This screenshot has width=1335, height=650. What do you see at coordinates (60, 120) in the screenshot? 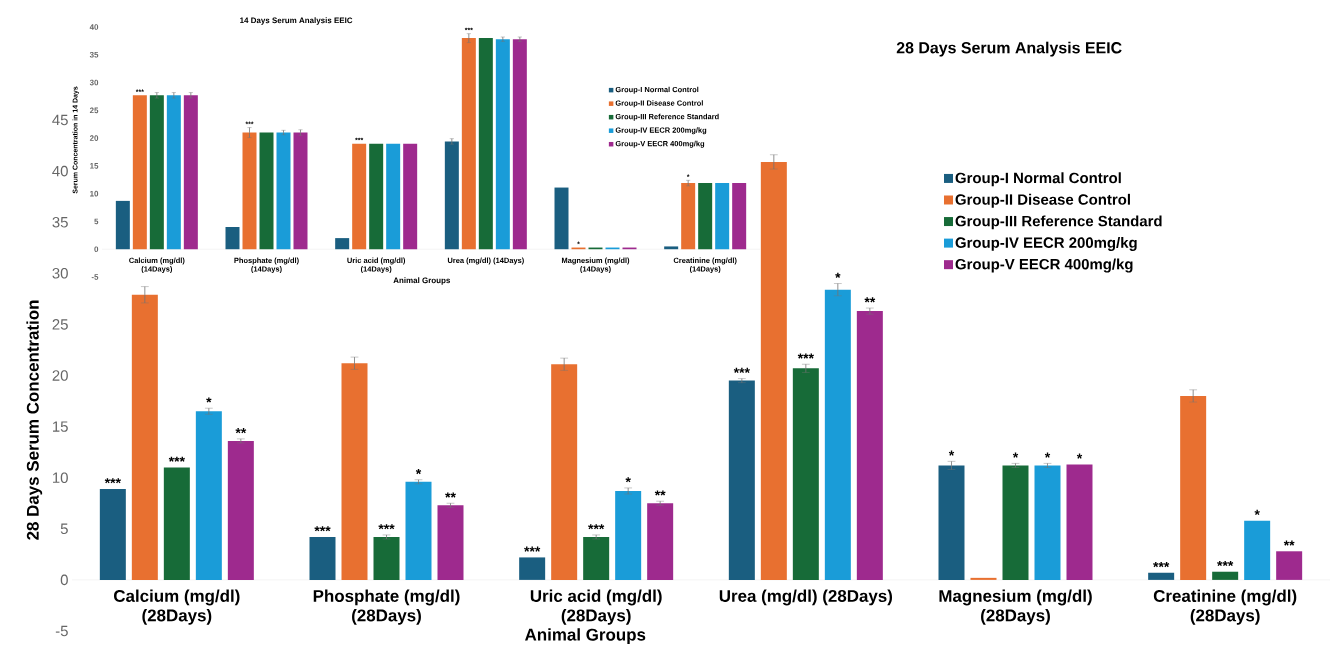
I see `y-tick-label: 45` at bounding box center [60, 120].